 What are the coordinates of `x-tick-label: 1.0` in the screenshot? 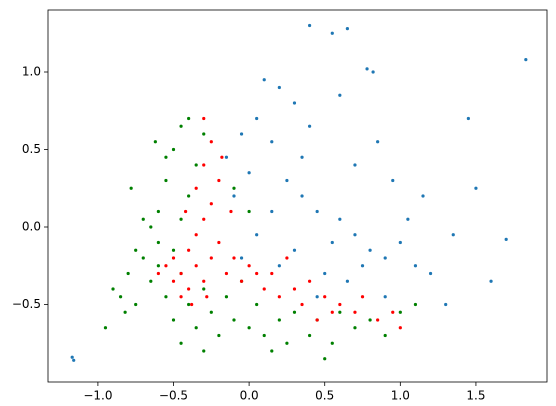 It's located at (400, 396).